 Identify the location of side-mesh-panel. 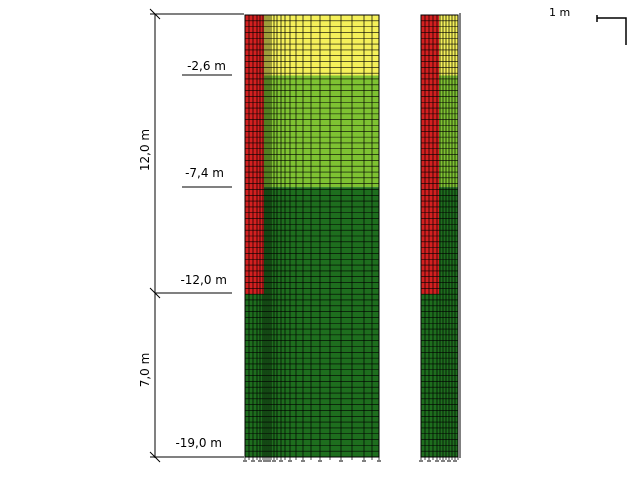
(440, 237).